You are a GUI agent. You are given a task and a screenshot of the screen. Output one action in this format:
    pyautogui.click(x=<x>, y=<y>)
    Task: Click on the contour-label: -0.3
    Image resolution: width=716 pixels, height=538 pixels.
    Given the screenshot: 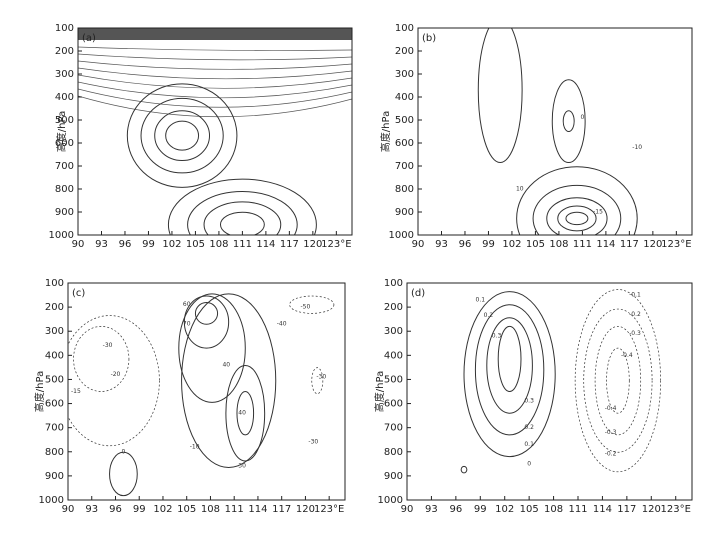 What is the action you would take?
    pyautogui.click(x=611, y=432)
    